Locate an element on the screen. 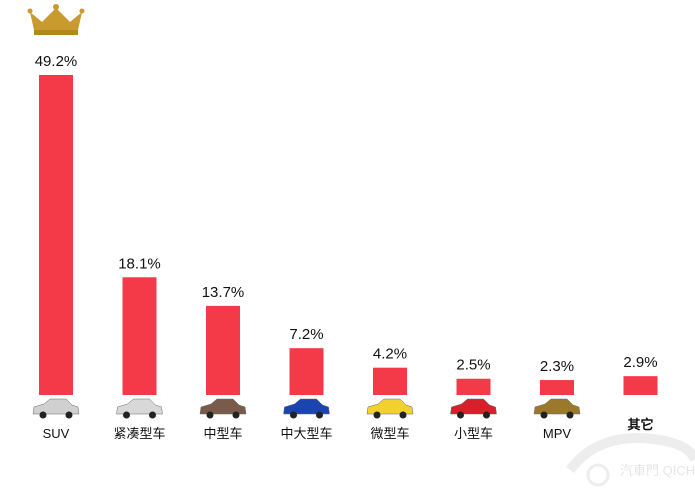 This screenshot has width=695, height=496. category-label: MPV is located at coordinates (557, 433).